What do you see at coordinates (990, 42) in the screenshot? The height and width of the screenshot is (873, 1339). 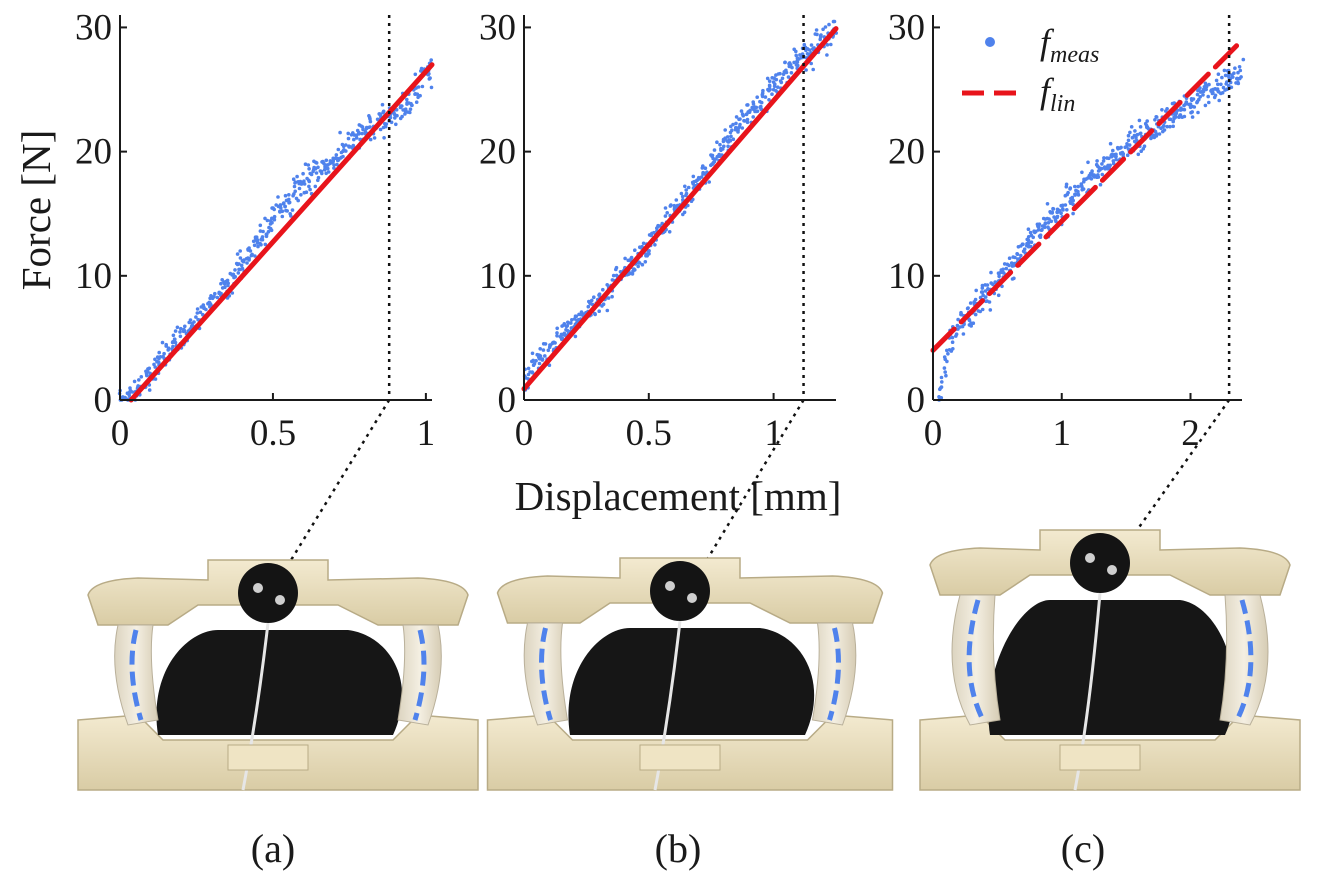 I see `legend-meas-marker` at bounding box center [990, 42].